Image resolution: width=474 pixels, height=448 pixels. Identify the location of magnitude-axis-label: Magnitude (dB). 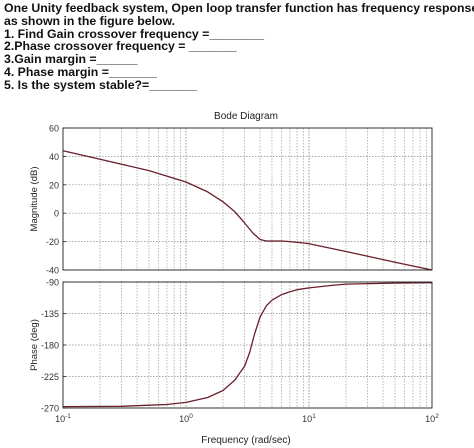
(34, 199).